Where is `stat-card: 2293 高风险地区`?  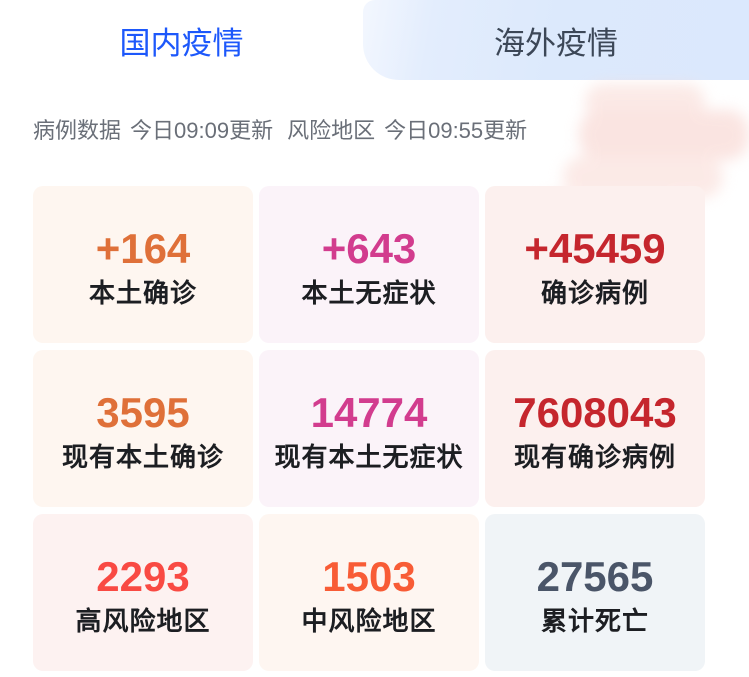 stat-card: 2293 高风险地区 is located at coordinates (143, 592).